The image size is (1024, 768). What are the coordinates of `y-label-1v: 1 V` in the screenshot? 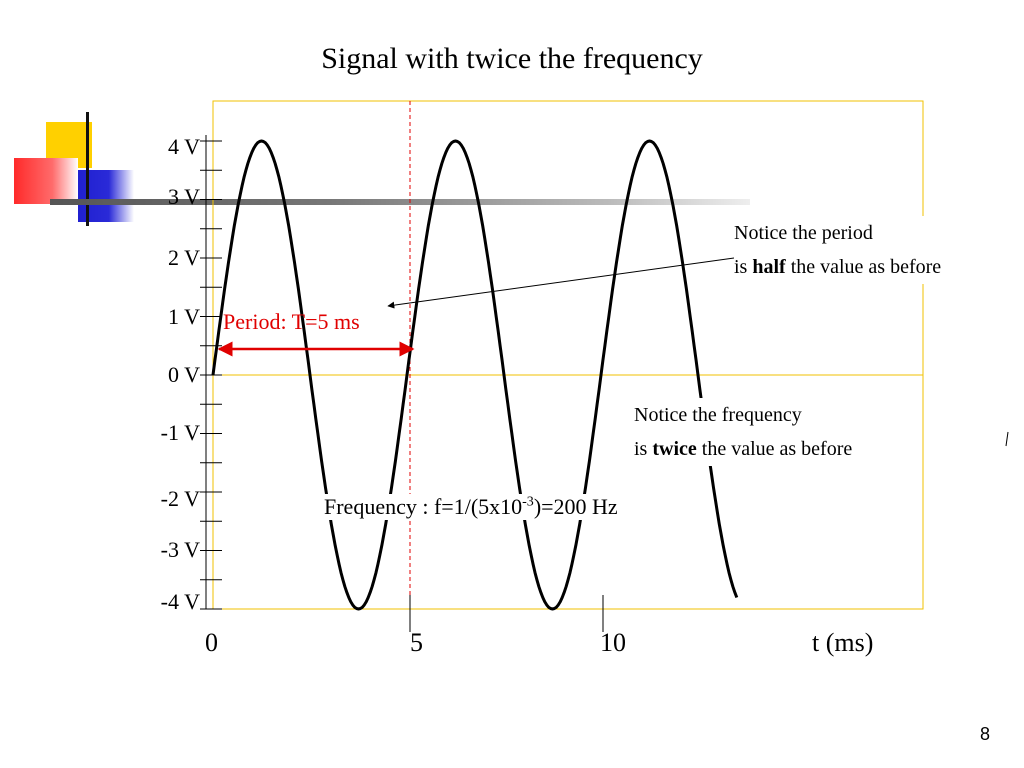 It's located at (184, 316).